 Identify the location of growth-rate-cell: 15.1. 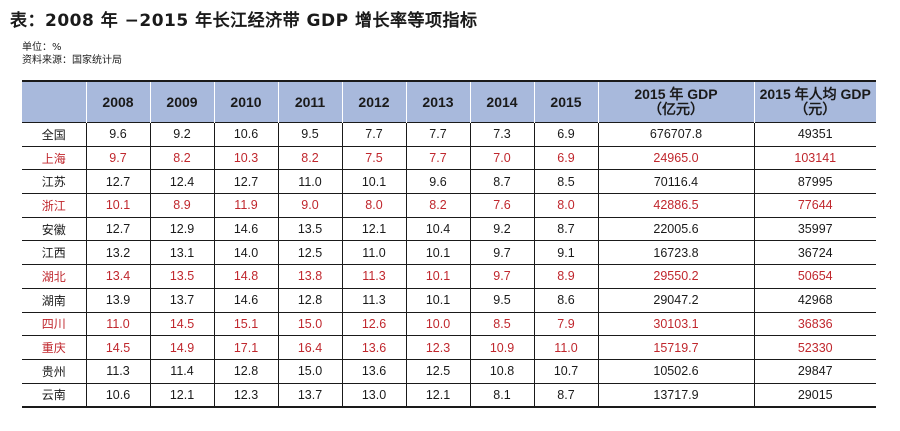
(246, 324).